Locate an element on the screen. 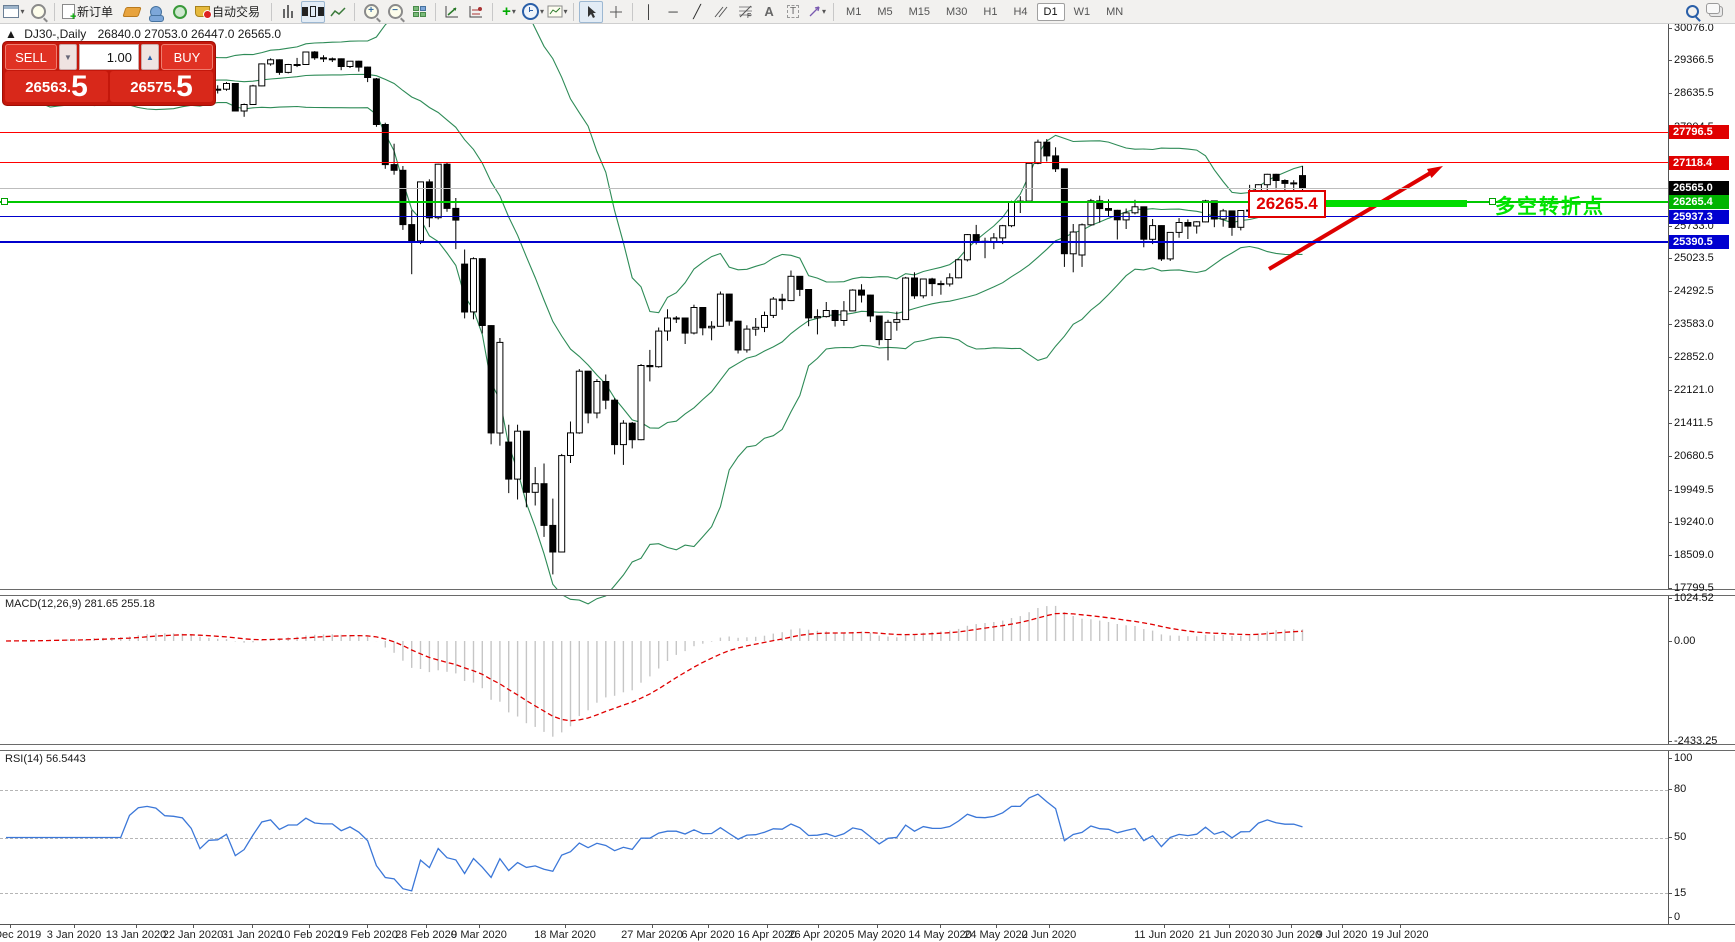 Image resolution: width=1735 pixels, height=942 pixels. timeframe-mn: MN is located at coordinates (1115, 11).